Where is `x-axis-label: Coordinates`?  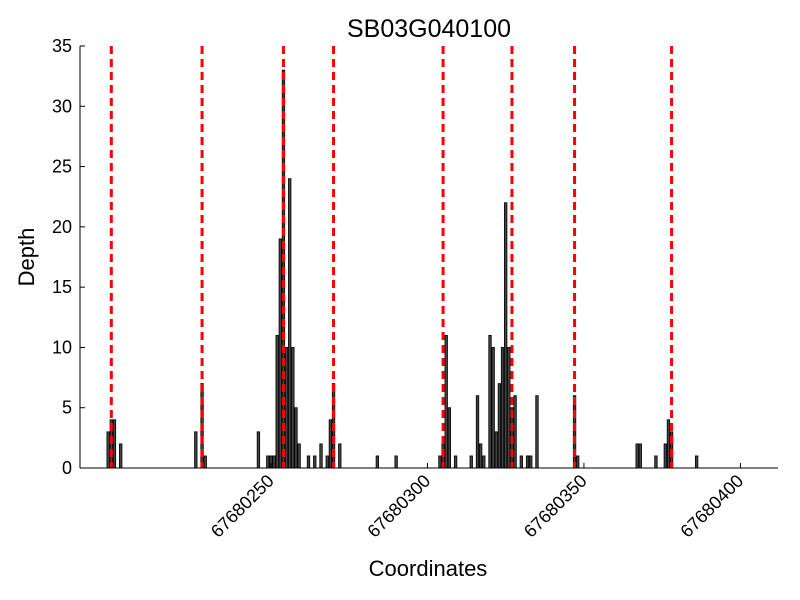 x-axis-label: Coordinates is located at coordinates (428, 568).